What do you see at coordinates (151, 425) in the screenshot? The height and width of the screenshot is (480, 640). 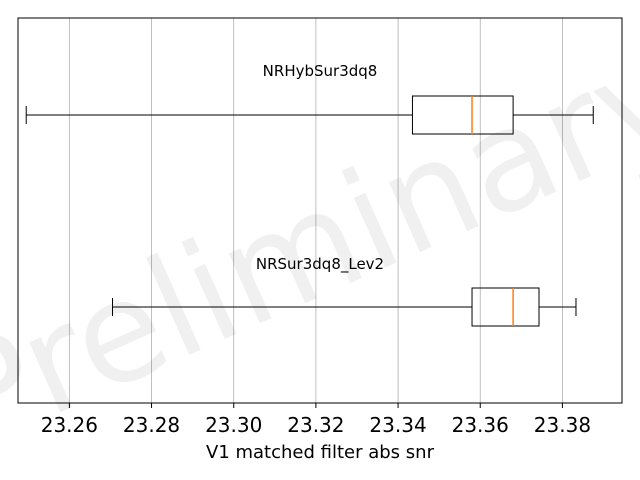 I see `x-tick-label: 23.28` at bounding box center [151, 425].